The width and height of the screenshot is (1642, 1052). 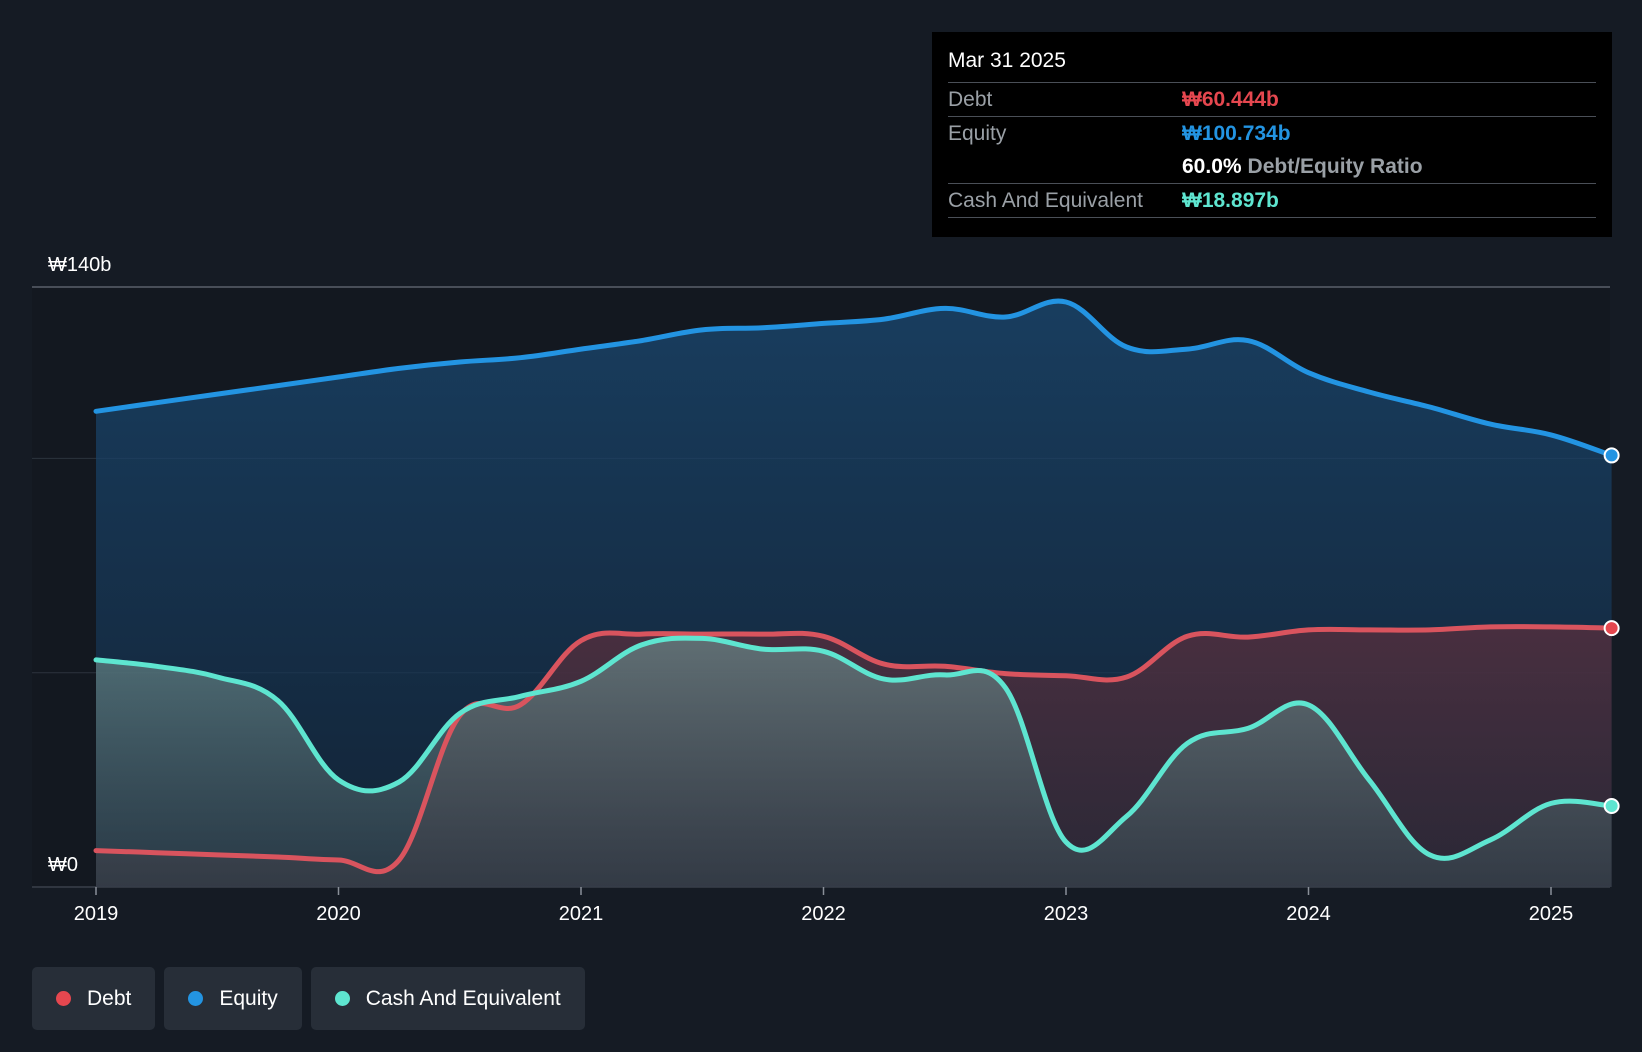 I want to click on end-marker-cash, so click(x=1611, y=806).